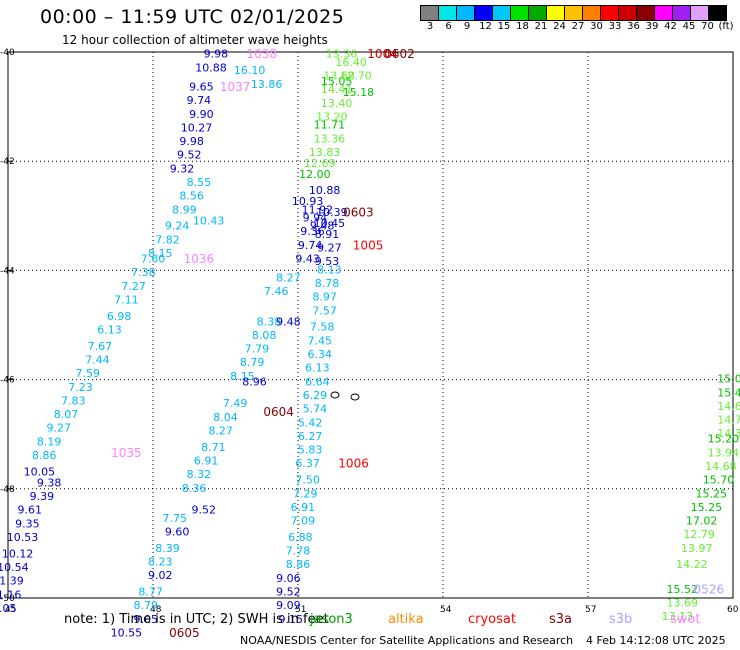 The width and height of the screenshot is (740, 650). What do you see at coordinates (310, 450) in the screenshot?
I see `wave-height-label: 5.83` at bounding box center [310, 450].